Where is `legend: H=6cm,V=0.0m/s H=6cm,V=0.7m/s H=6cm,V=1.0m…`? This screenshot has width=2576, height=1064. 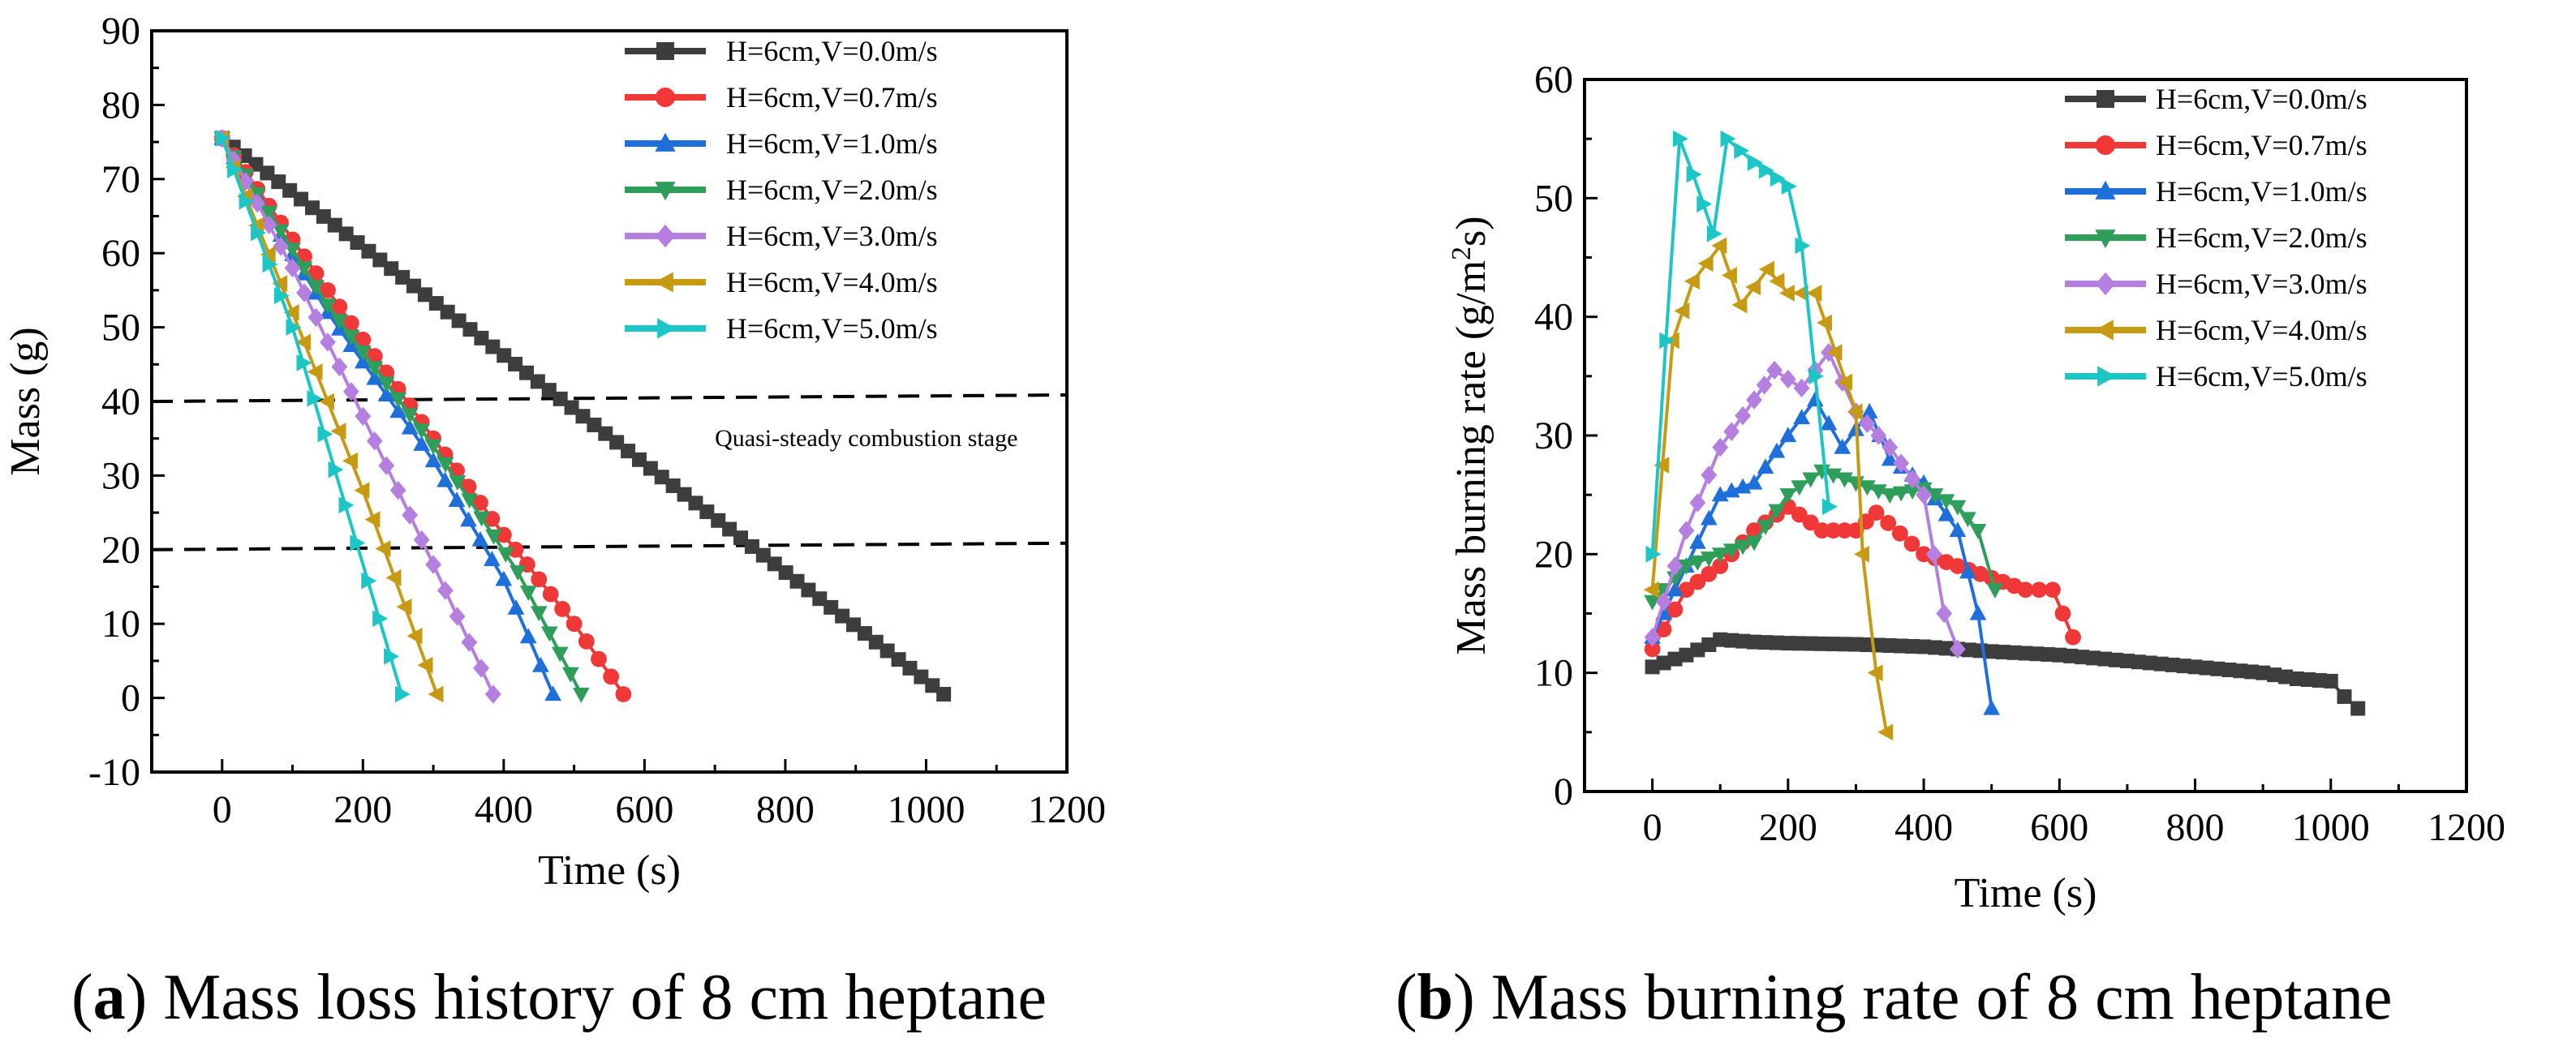 legend: H=6cm,V=0.0m/s H=6cm,V=0.7m/s H=6cm,V=1.0m… is located at coordinates (2216, 238).